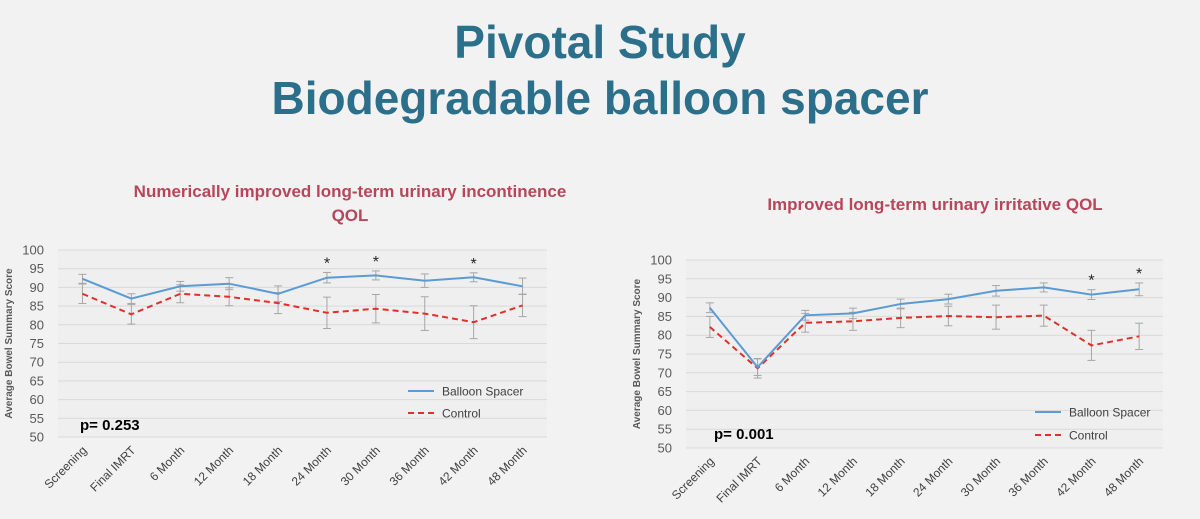  Describe the element at coordinates (744, 434) in the screenshot. I see `p-value: p= 0.001` at that location.